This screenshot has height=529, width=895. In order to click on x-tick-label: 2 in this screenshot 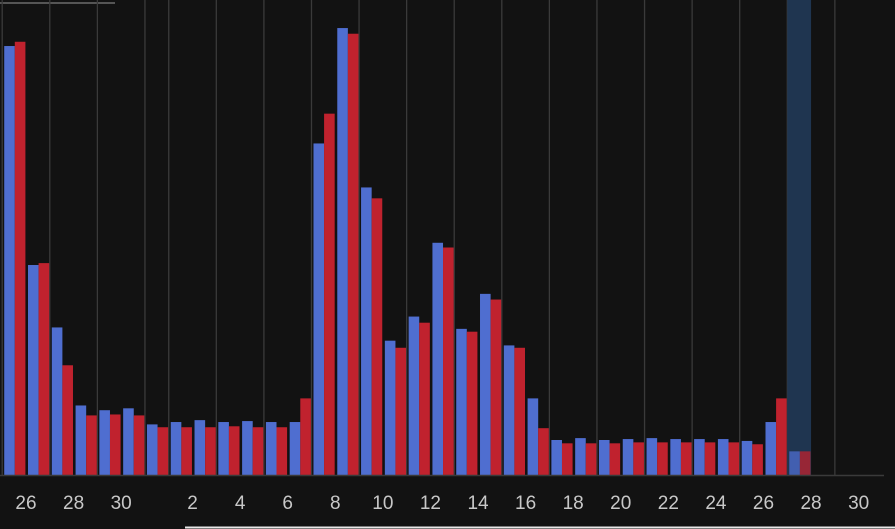, I will do `click(192, 503)`.